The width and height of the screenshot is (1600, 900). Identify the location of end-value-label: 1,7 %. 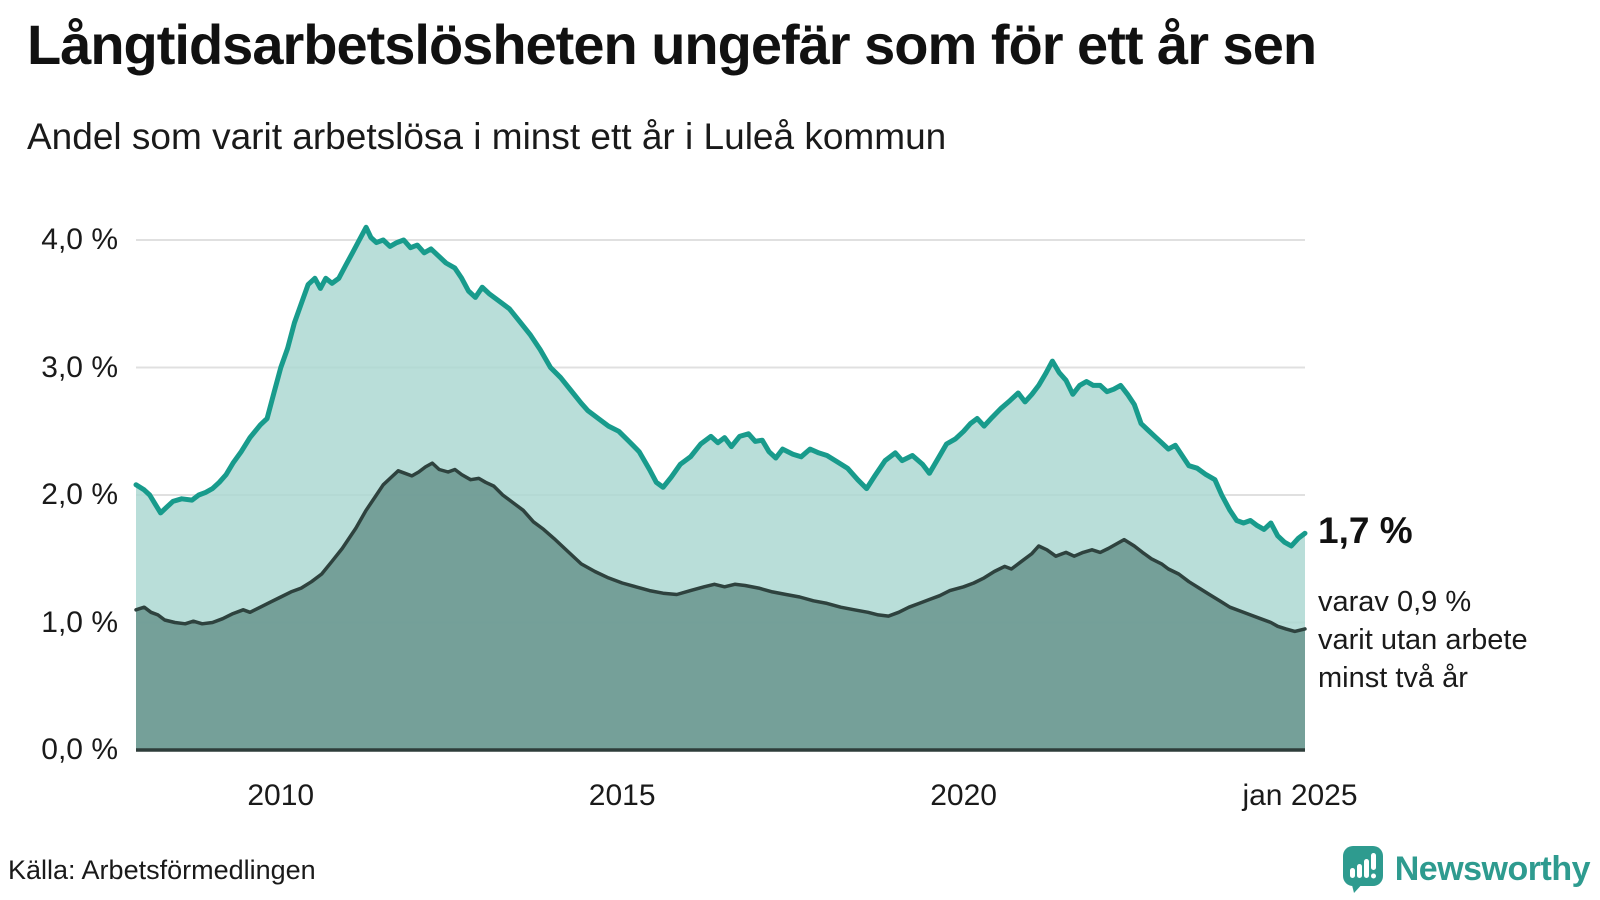
(1365, 530).